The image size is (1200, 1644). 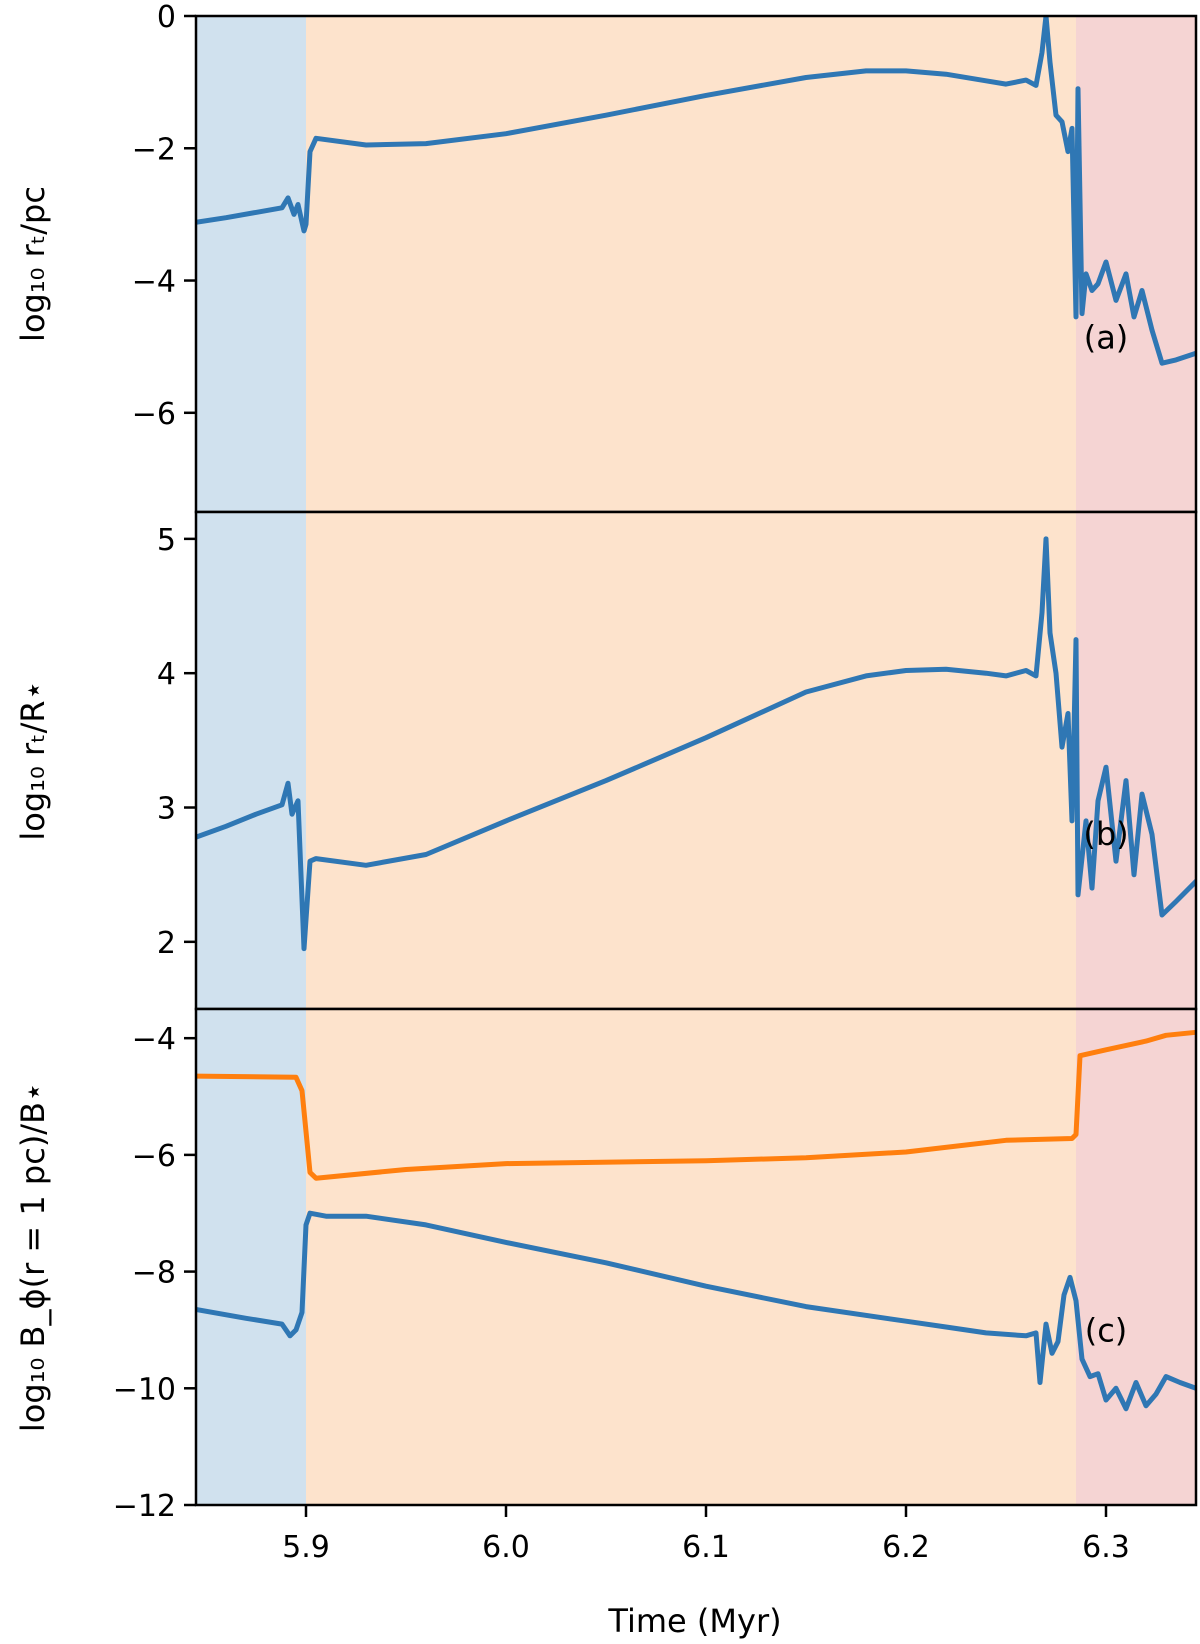 I want to click on panel-label: (b), so click(x=1105, y=834).